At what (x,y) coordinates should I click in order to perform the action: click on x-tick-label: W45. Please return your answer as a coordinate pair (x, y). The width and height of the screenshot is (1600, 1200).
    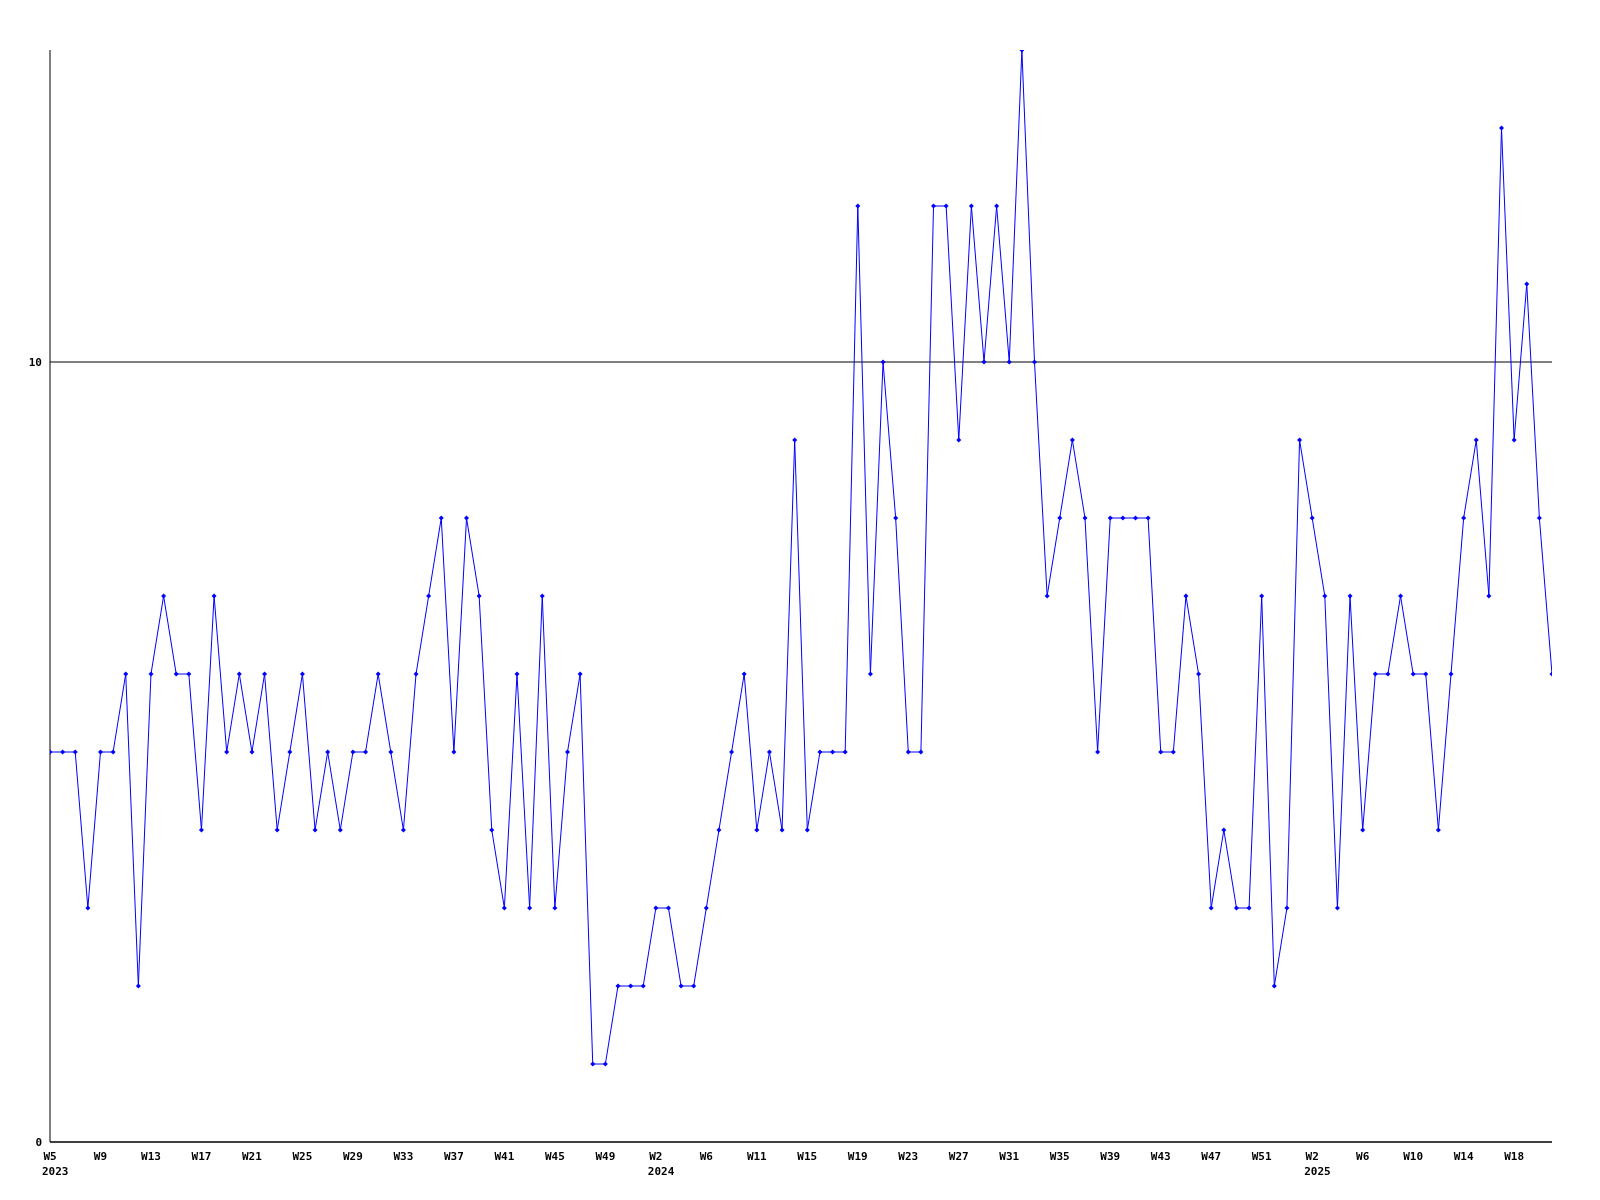
    Looking at the image, I should click on (554, 1156).